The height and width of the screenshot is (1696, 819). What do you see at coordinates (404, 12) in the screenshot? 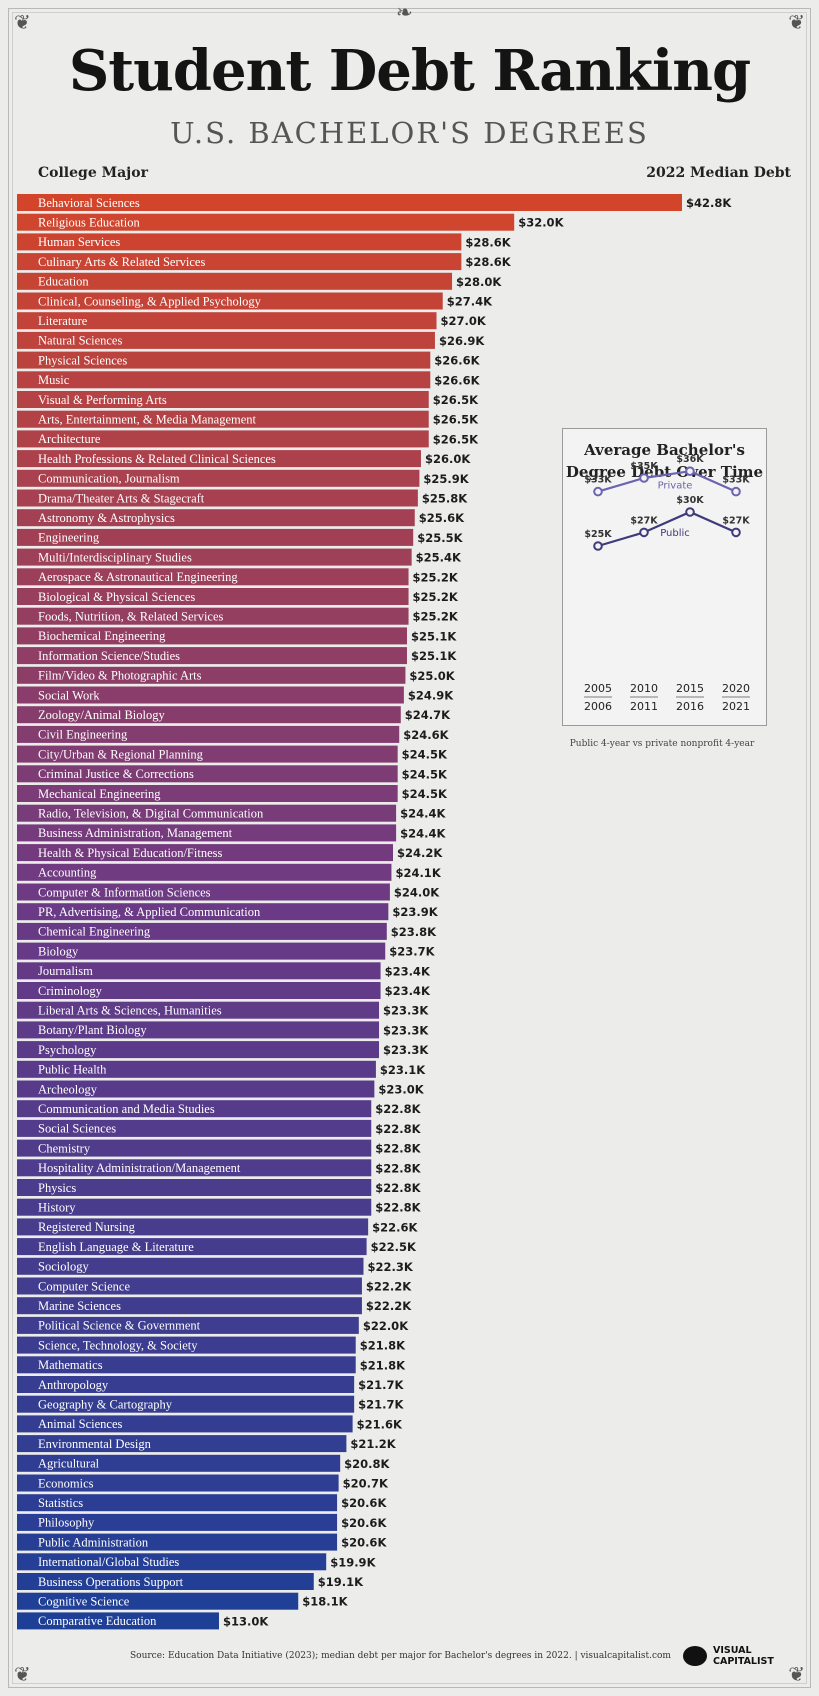
I see `top-center-ornament-icon: ❧` at bounding box center [404, 12].